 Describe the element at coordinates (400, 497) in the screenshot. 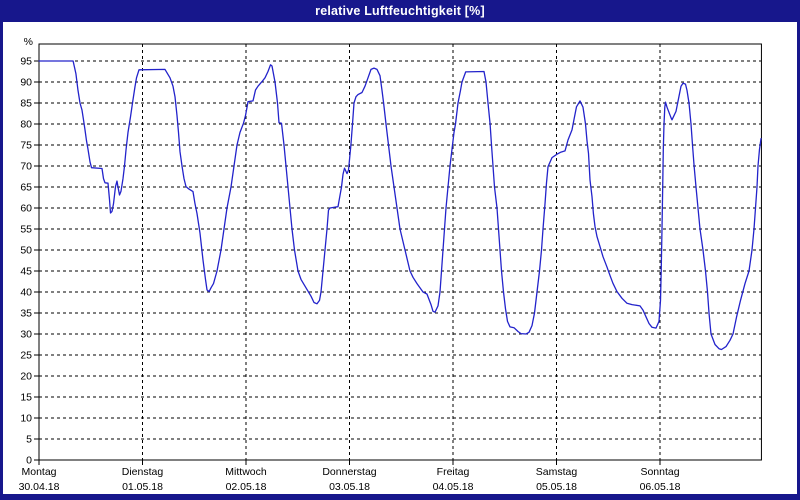

I see `window-bottom-border` at that location.